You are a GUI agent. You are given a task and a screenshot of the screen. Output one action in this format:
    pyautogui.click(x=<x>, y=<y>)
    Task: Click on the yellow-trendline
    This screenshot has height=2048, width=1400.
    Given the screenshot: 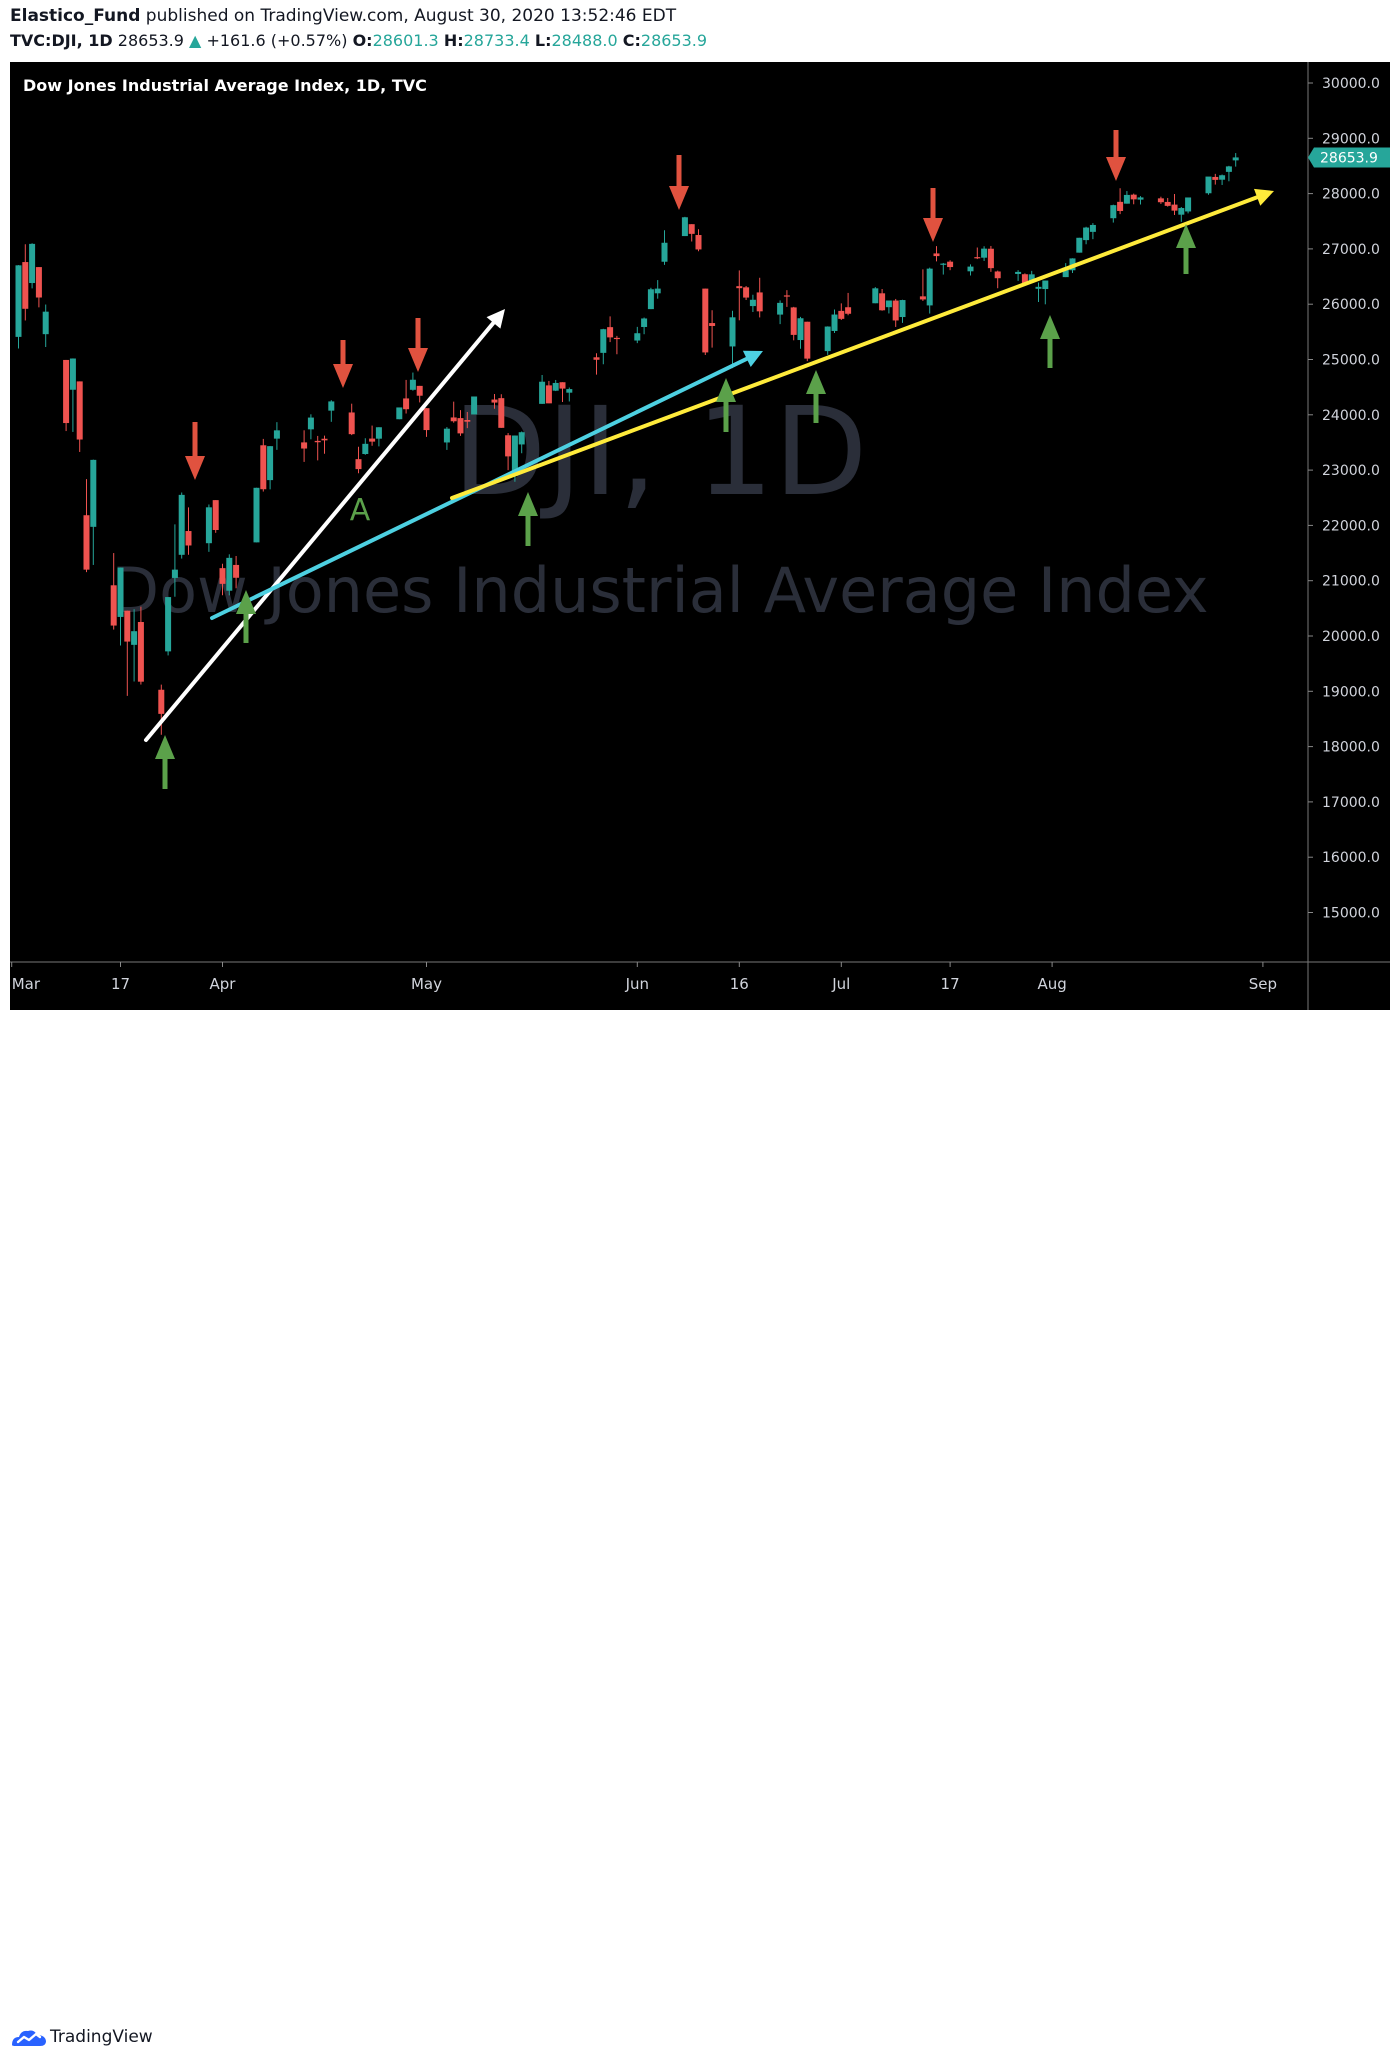 What is the action you would take?
    pyautogui.click(x=862, y=344)
    